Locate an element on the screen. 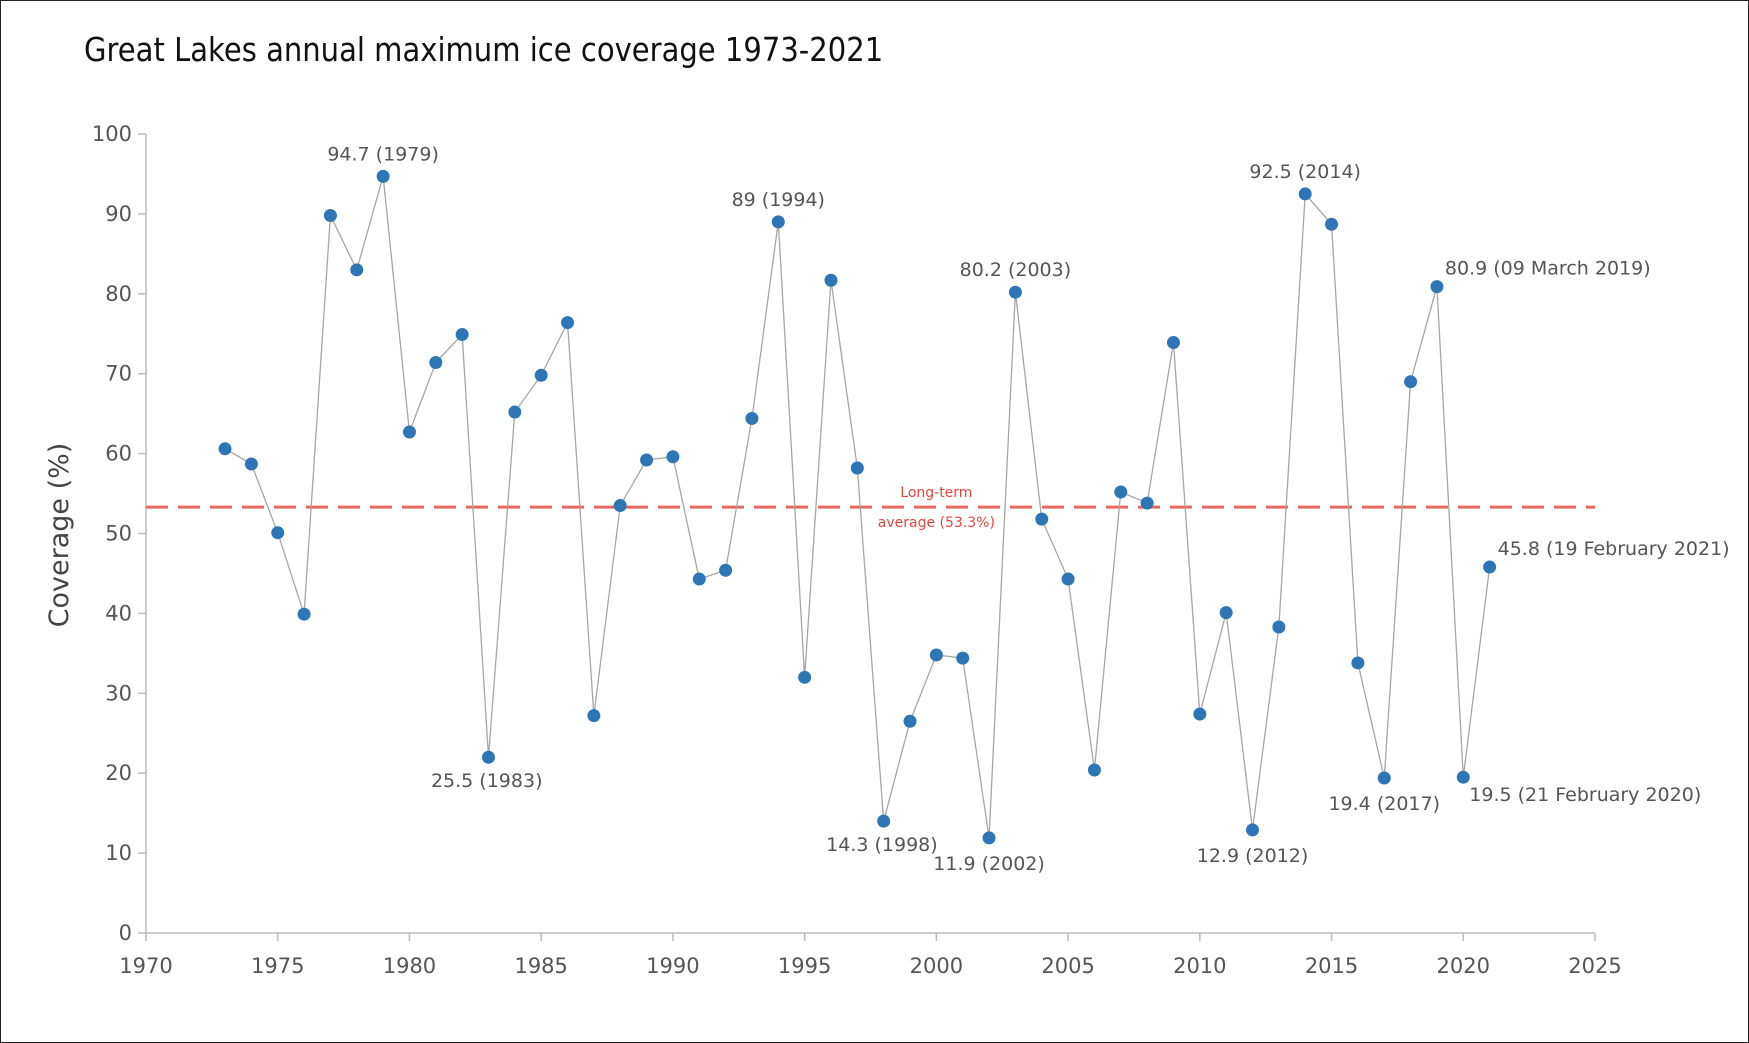 The width and height of the screenshot is (1749, 1043). data-annotation: 80.2 (2003) is located at coordinates (1016, 270).